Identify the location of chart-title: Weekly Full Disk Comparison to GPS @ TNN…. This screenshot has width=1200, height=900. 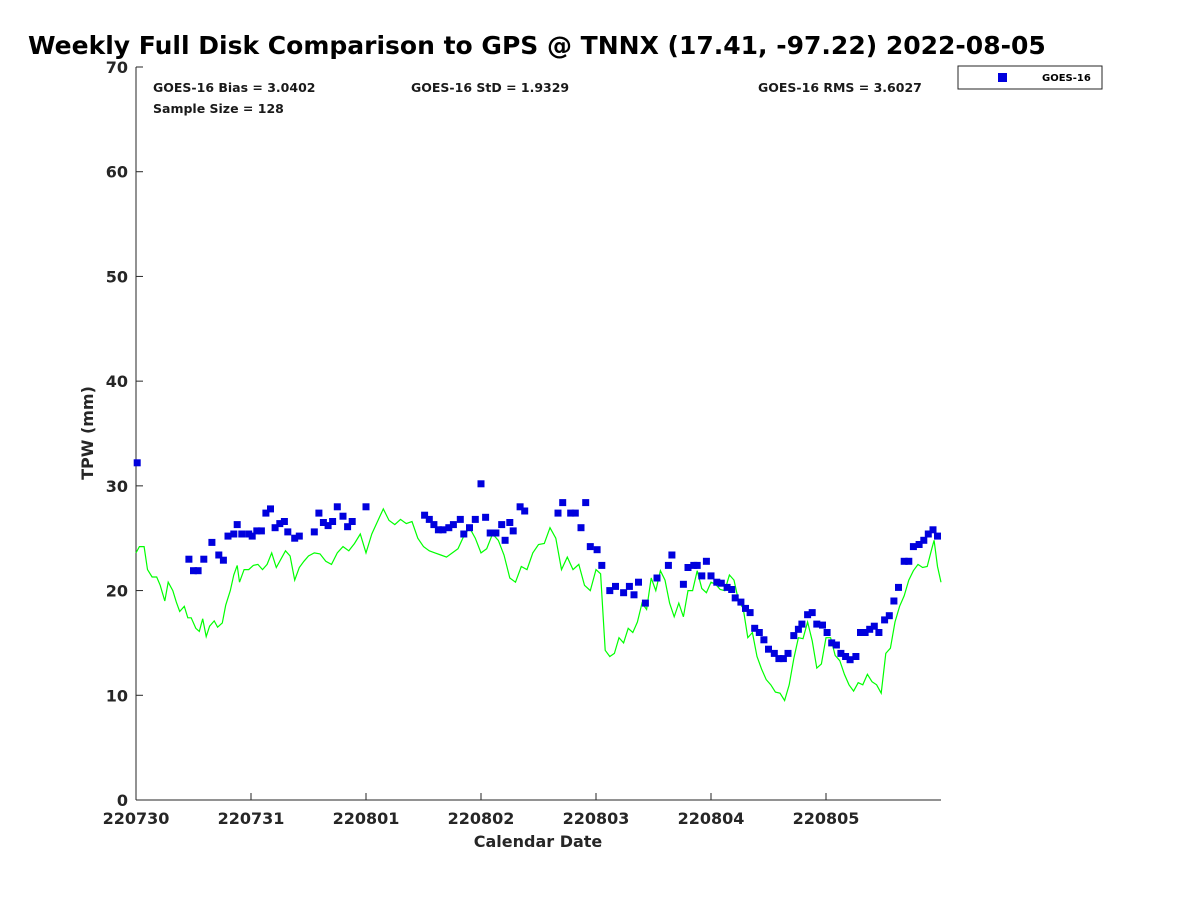
(537, 45).